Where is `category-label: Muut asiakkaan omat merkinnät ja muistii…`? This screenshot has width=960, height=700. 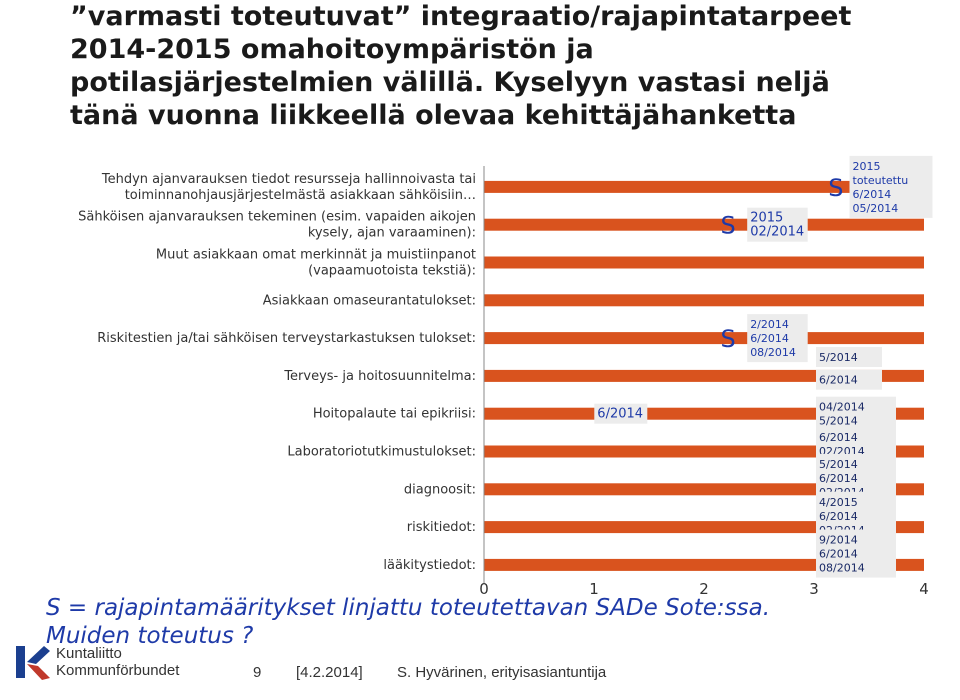 category-label: Muut asiakkaan omat merkinnät ja muistii… is located at coordinates (316, 263).